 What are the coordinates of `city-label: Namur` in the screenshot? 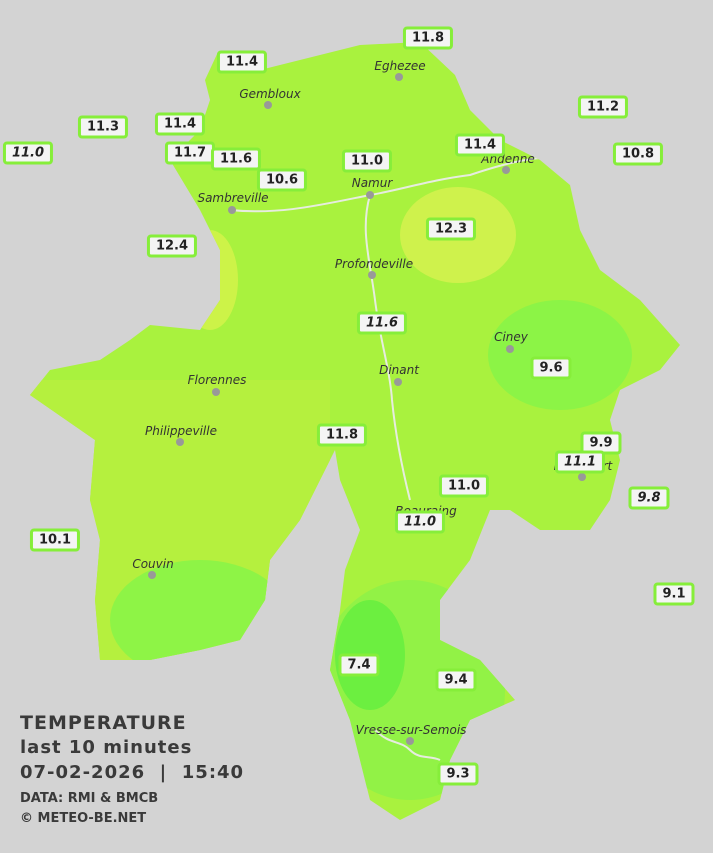 It's located at (372, 183).